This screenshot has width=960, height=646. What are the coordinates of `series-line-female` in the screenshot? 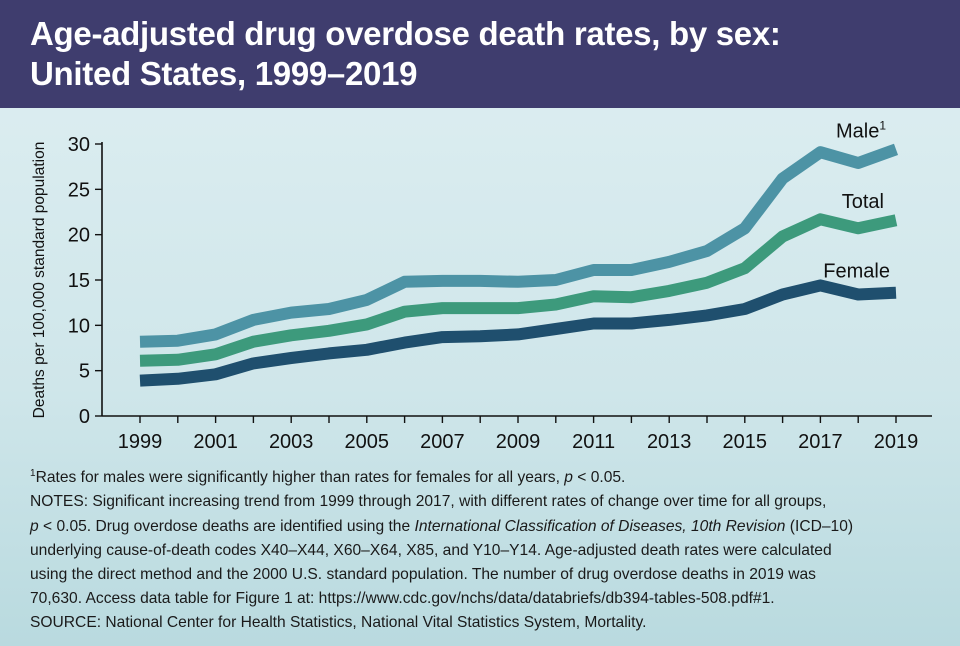 It's located at (518, 333).